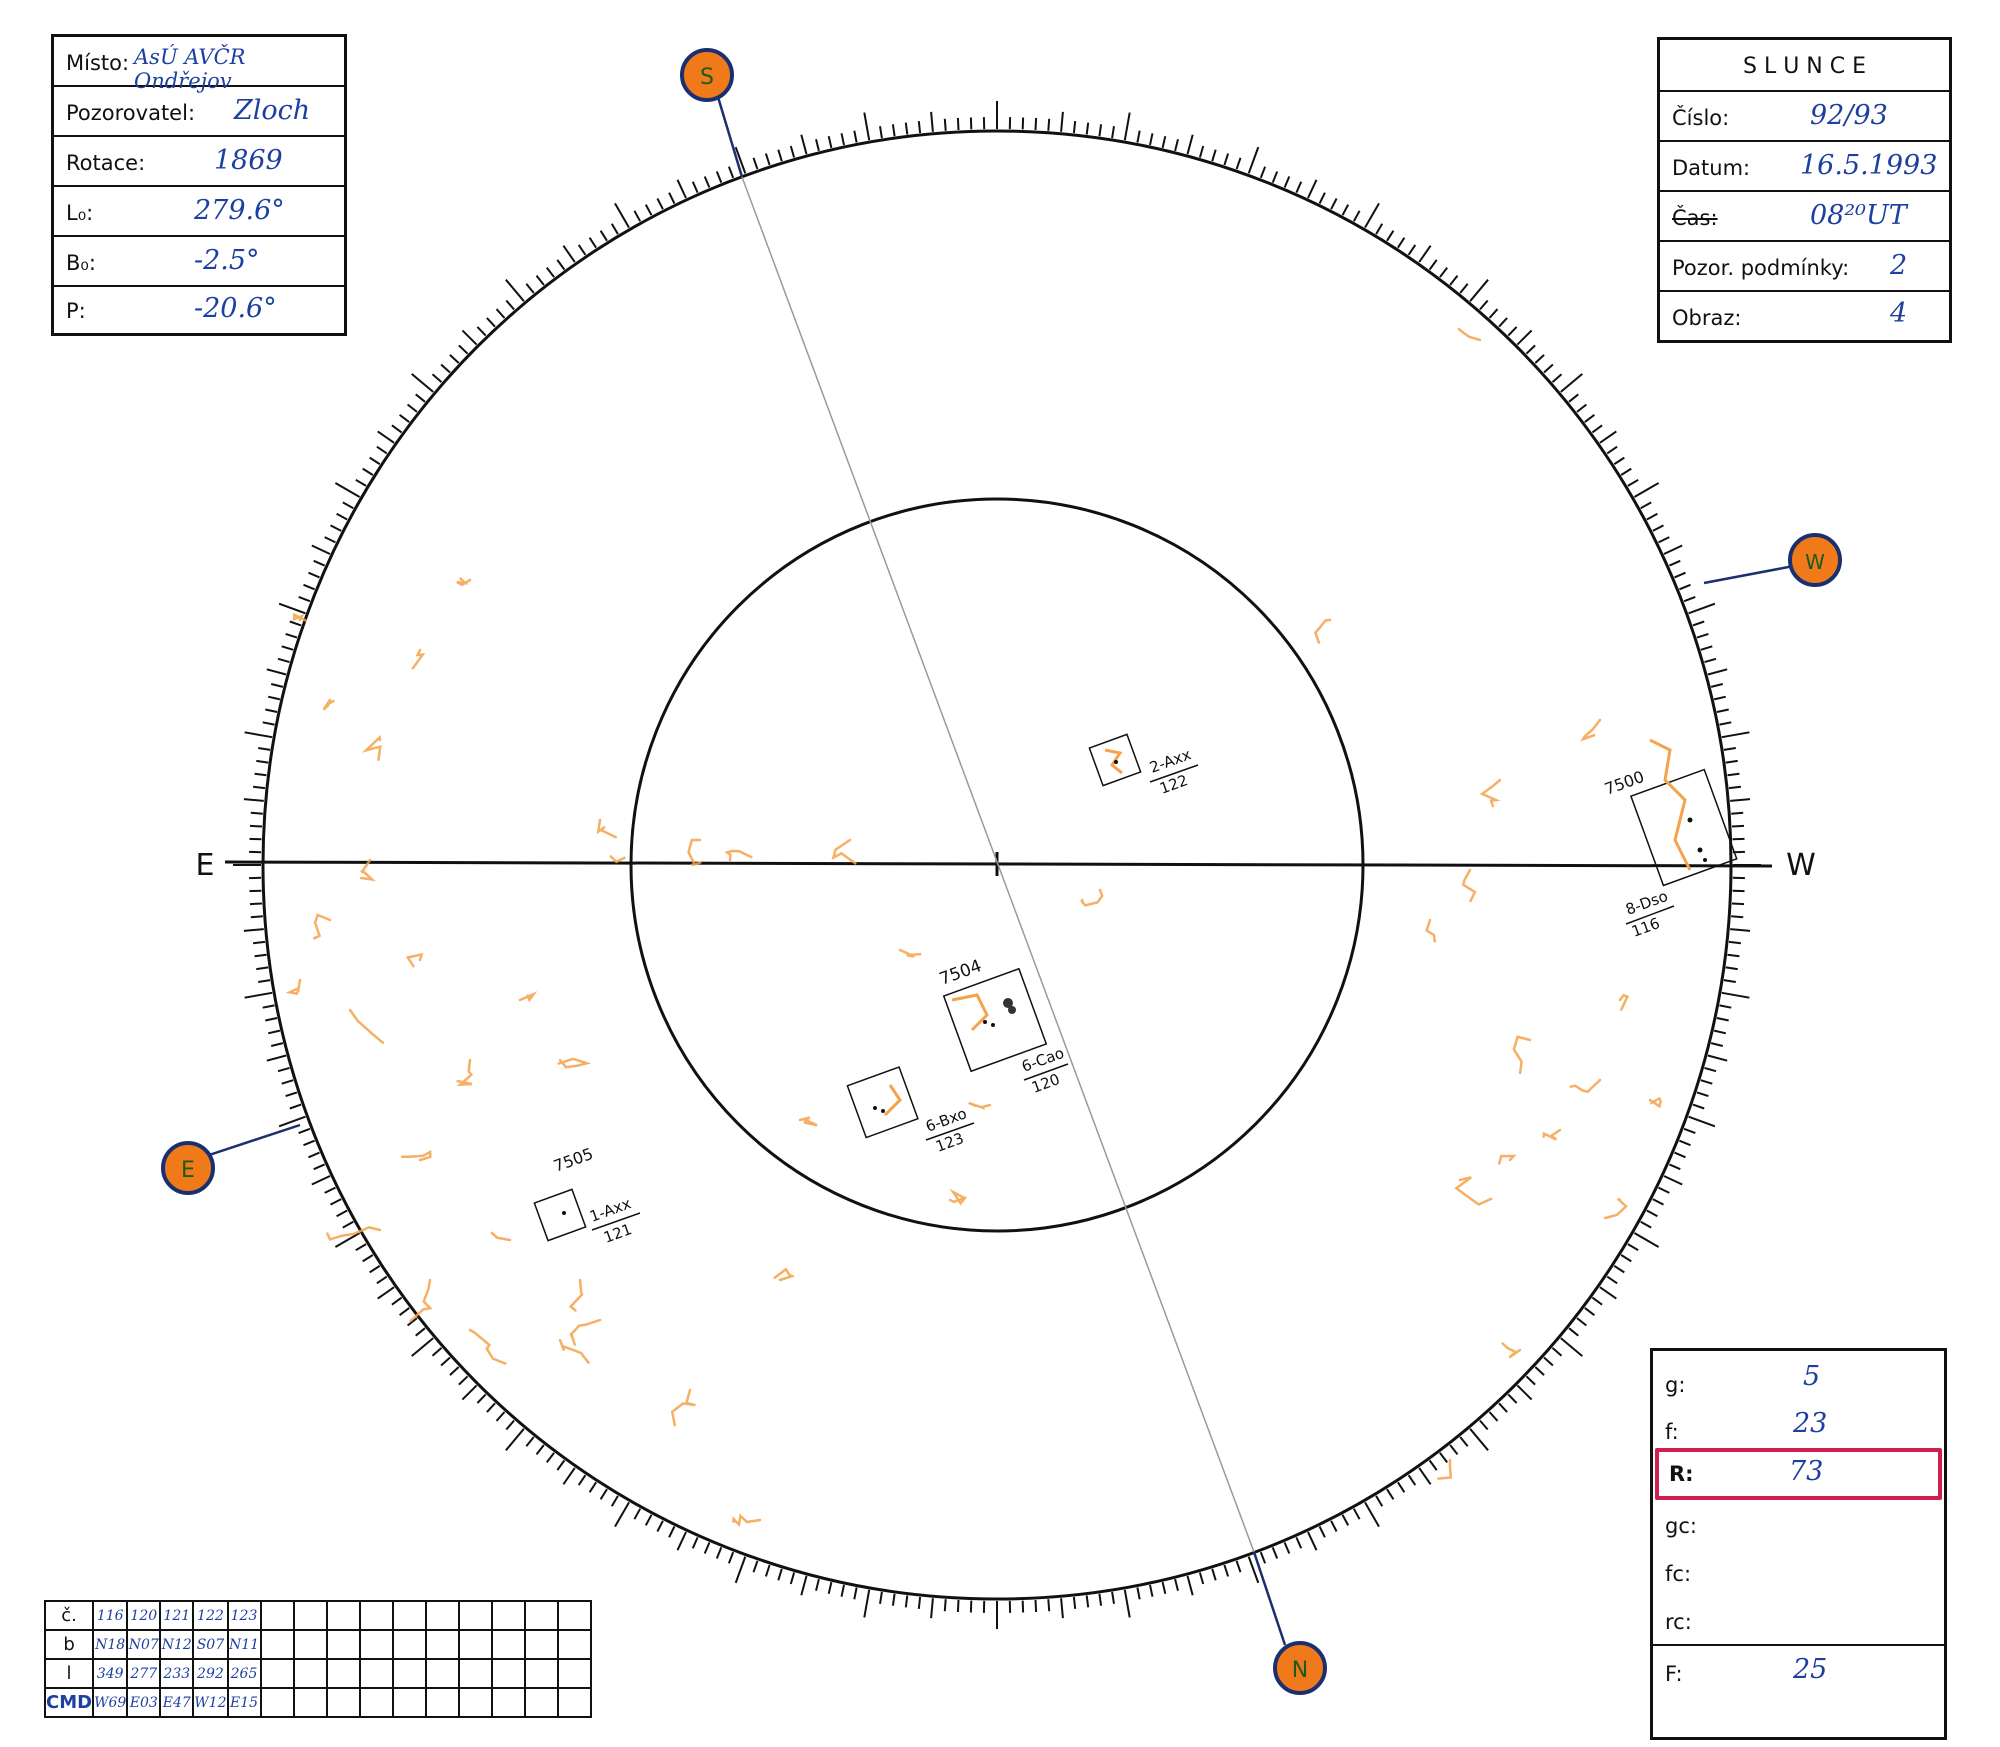 Image resolution: width=2000 pixels, height=1747 pixels. Describe the element at coordinates (1798, 1424) in the screenshot. I see `stats-row-f: f: 23` at that location.